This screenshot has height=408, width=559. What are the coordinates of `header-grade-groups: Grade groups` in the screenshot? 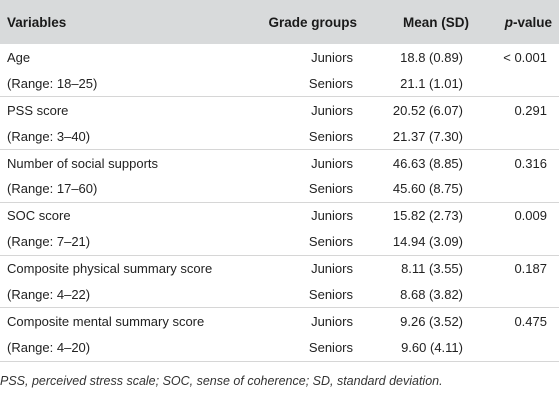 It's located at (312, 22).